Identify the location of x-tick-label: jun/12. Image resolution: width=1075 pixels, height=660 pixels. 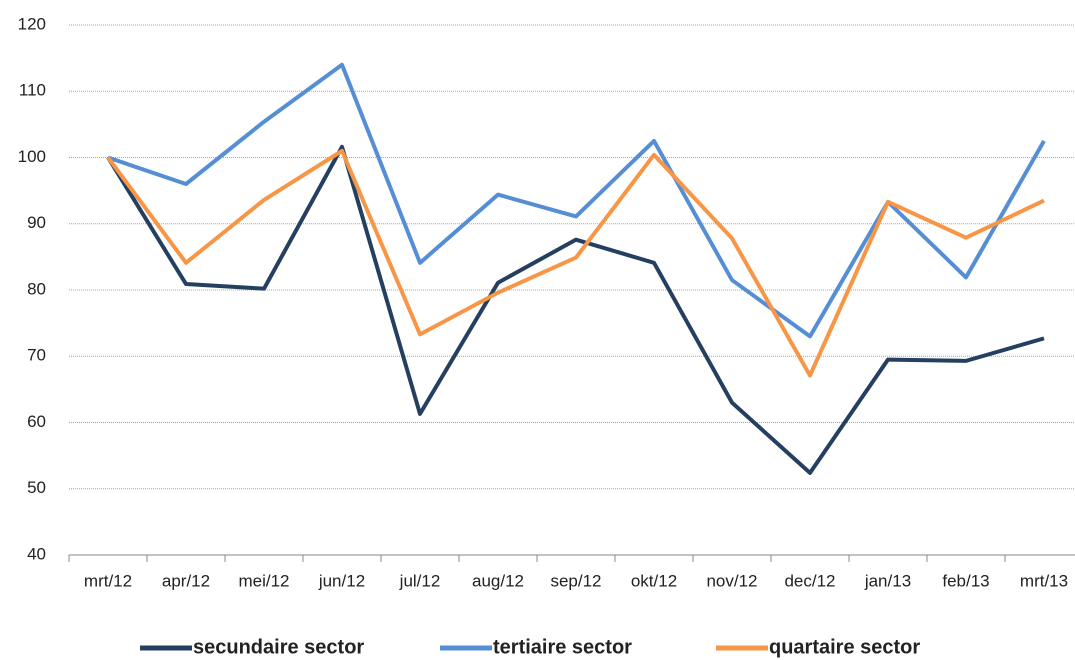
(341, 580).